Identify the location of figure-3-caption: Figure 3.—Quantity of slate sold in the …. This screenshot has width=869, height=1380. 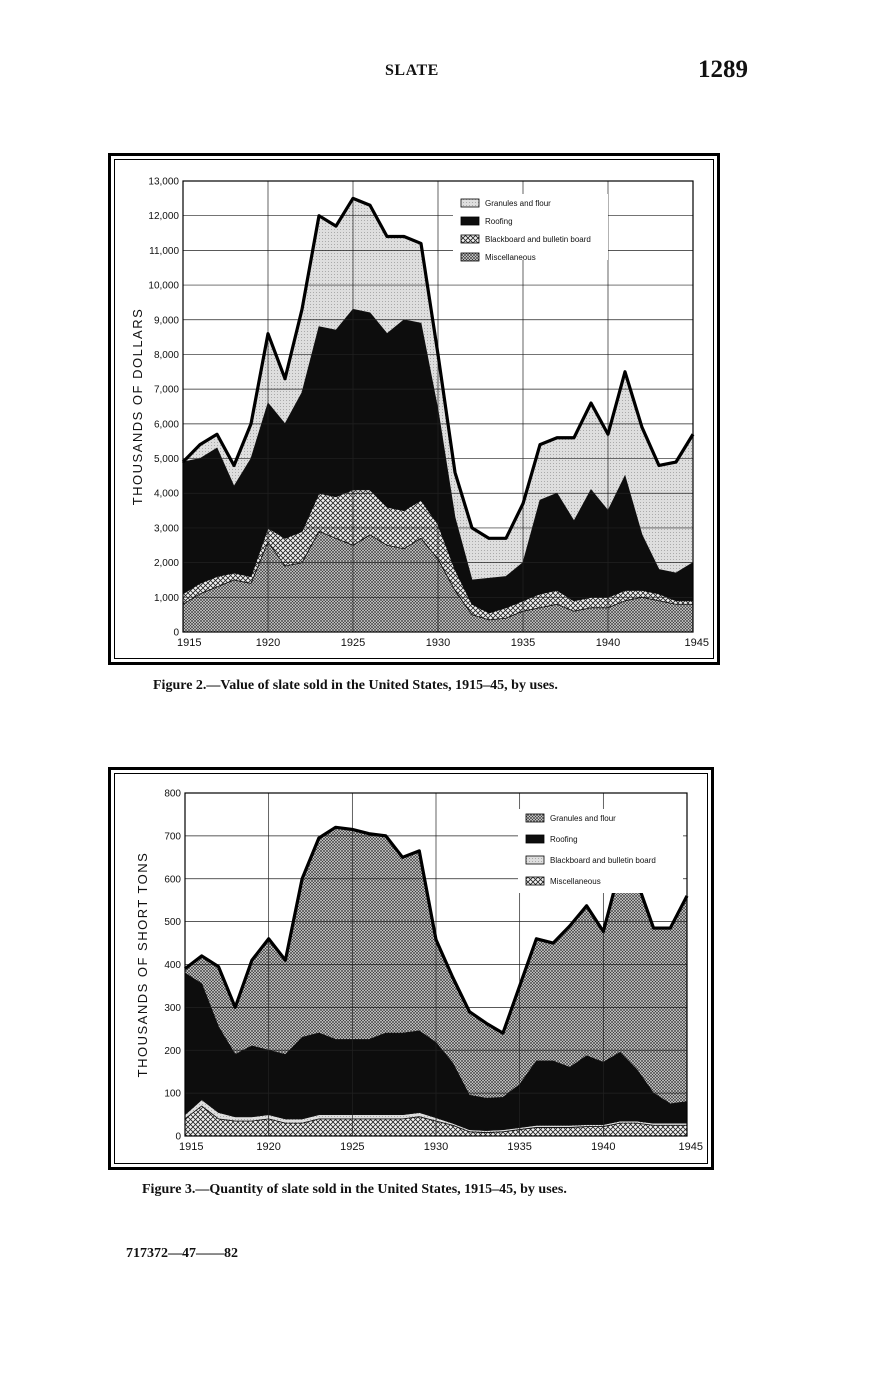
(354, 1189).